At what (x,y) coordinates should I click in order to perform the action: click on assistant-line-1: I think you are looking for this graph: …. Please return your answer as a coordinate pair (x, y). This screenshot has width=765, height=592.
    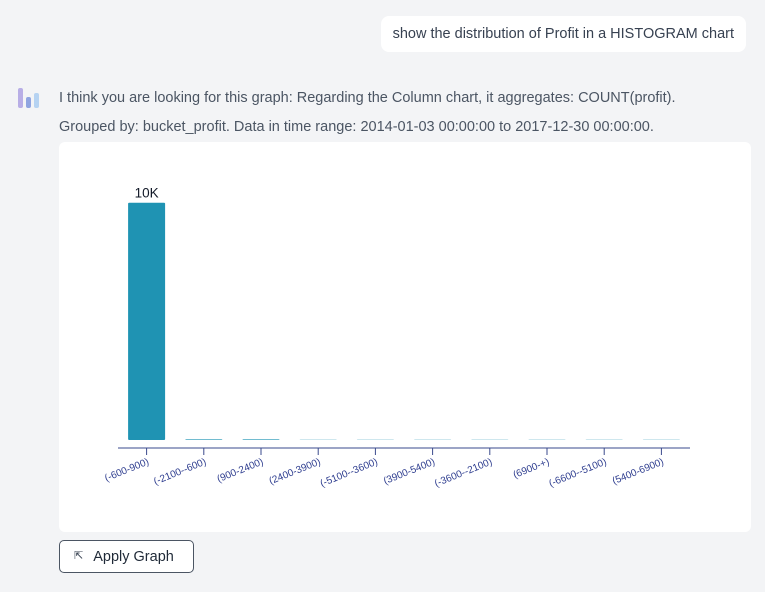
    Looking at the image, I should click on (367, 98).